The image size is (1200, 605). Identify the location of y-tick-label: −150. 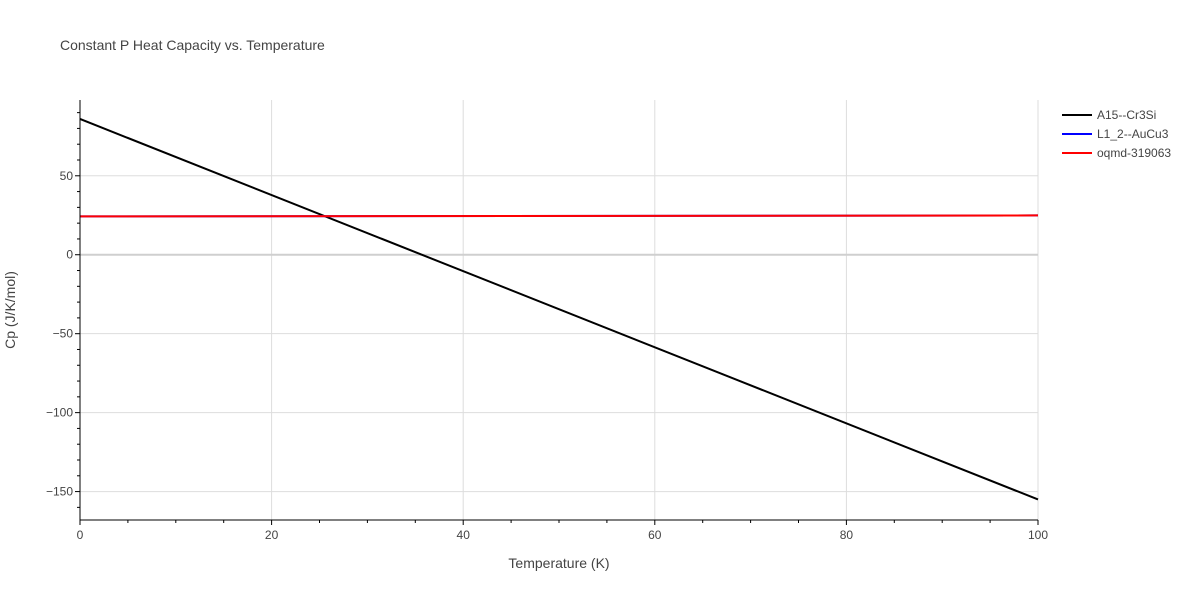
(59, 492).